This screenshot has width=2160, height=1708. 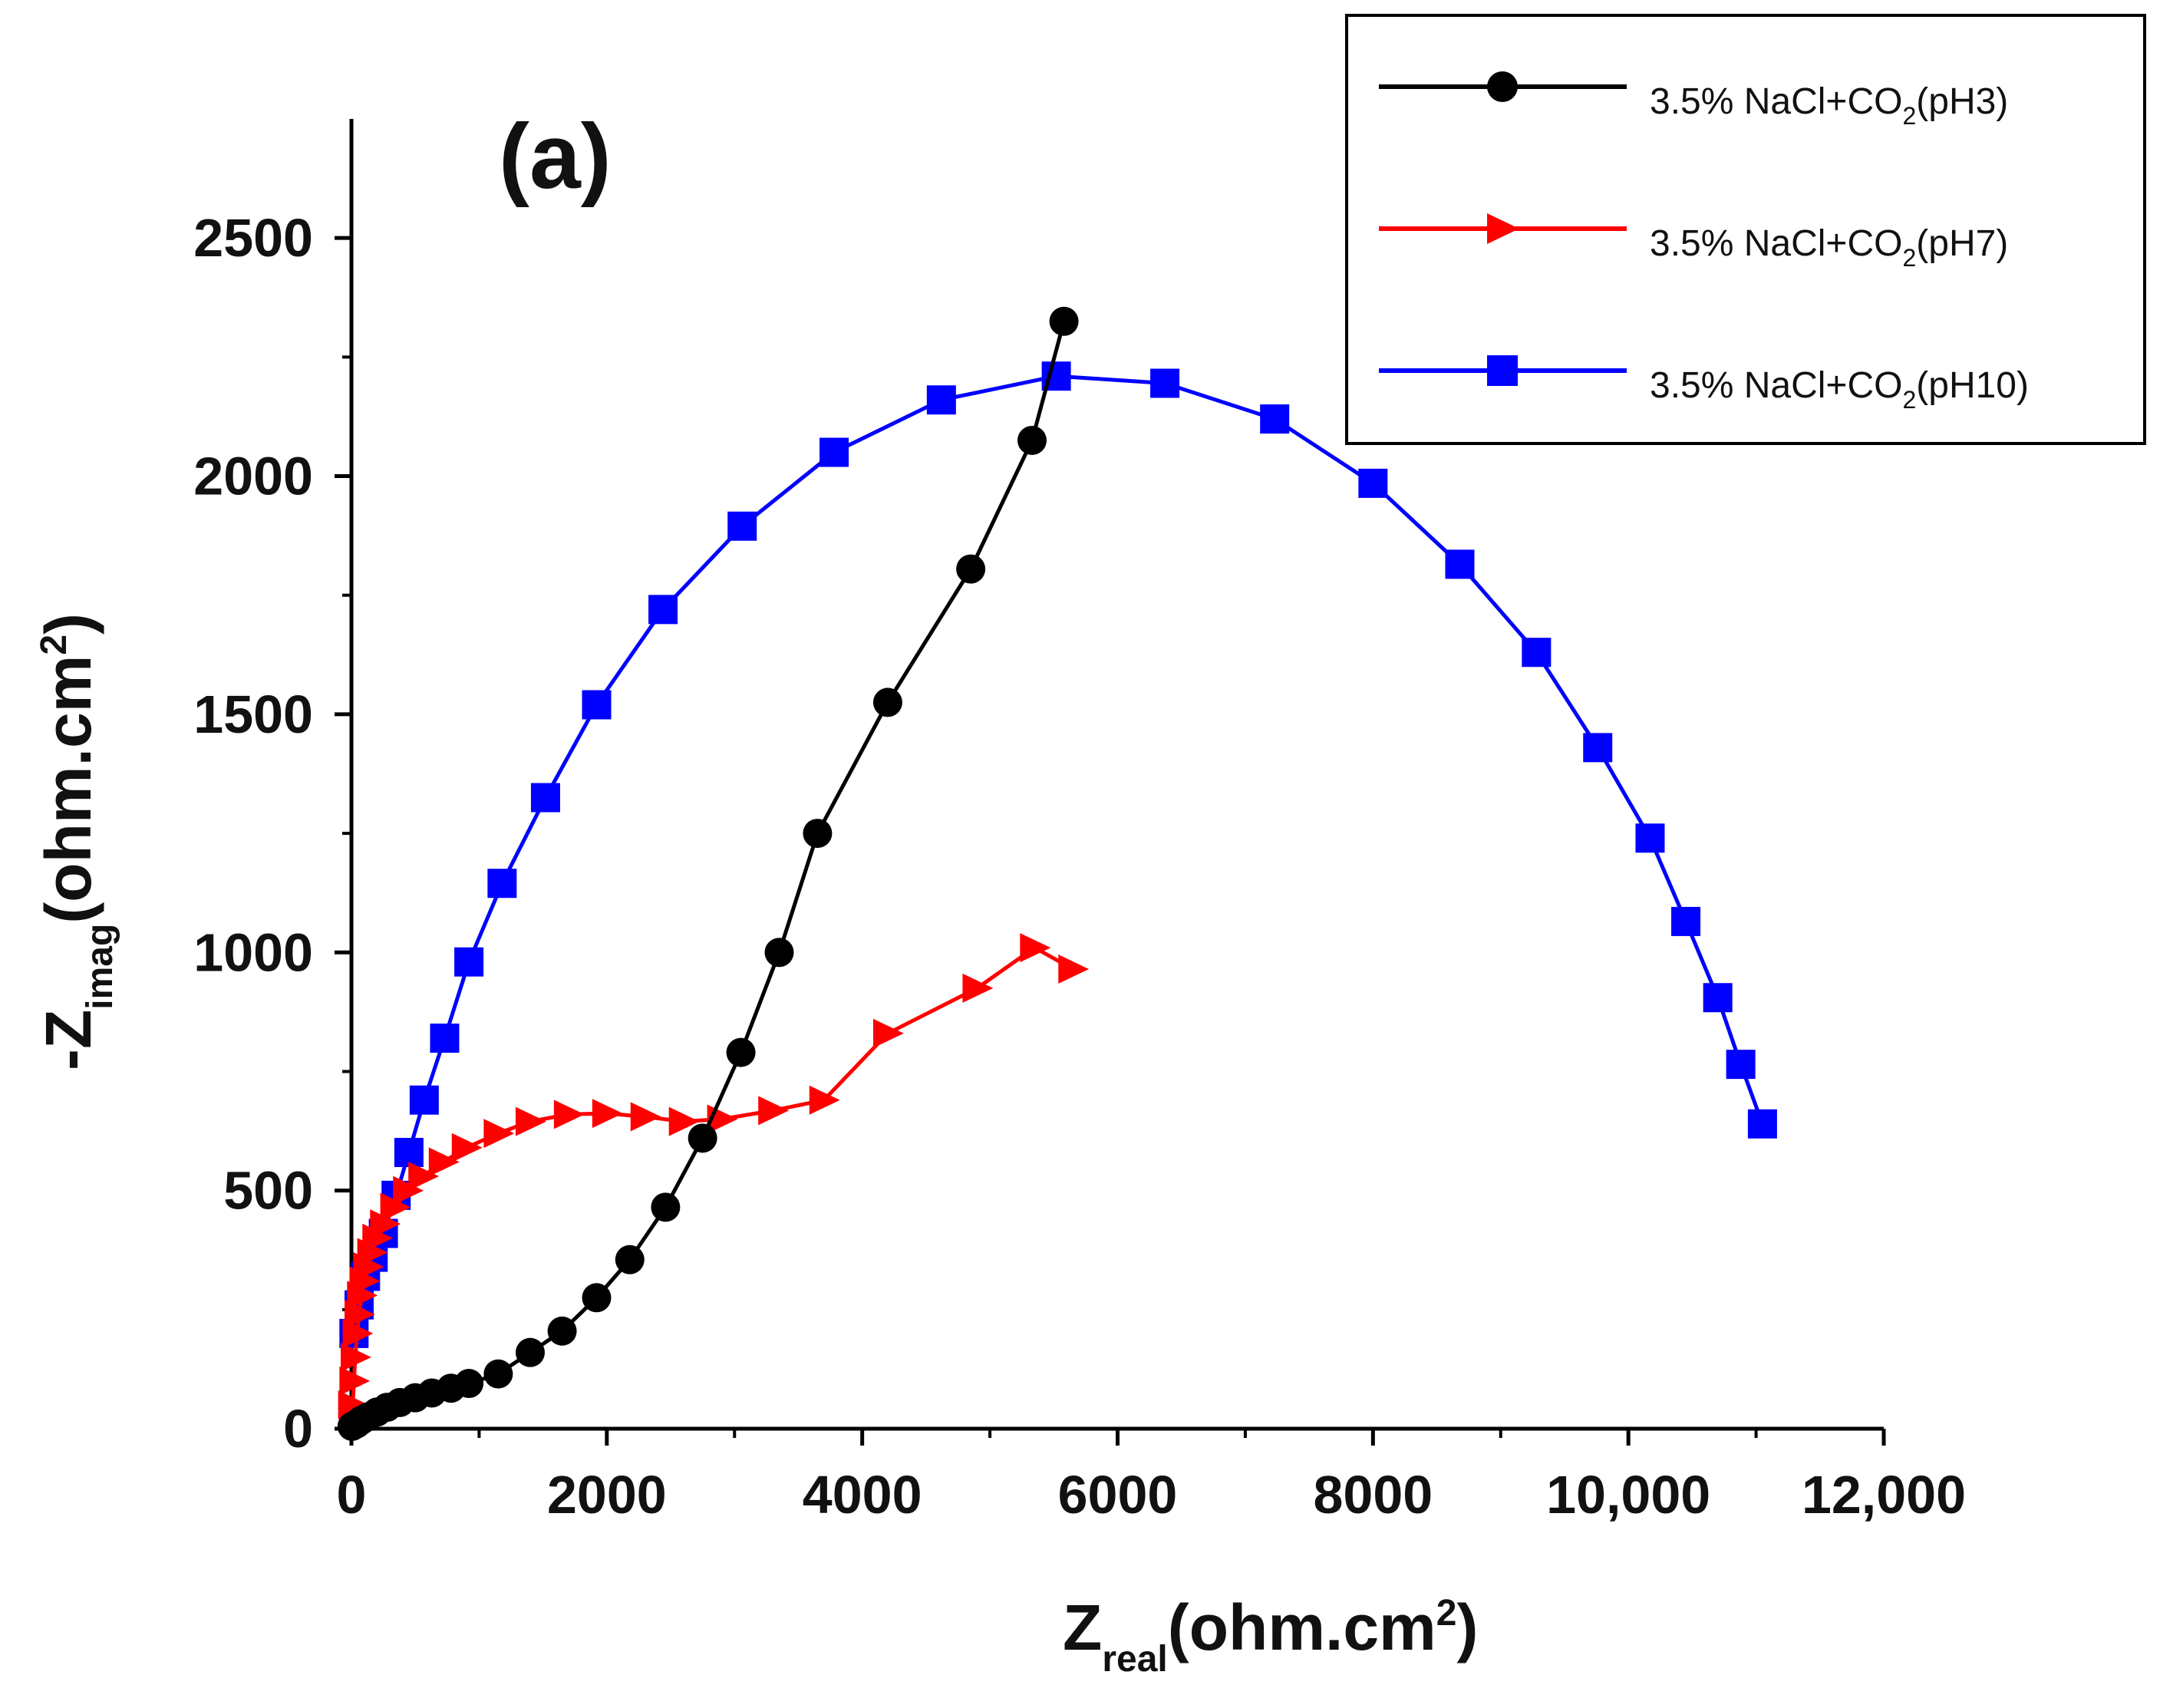 I want to click on y-tick-label: 500, so click(x=268, y=1191).